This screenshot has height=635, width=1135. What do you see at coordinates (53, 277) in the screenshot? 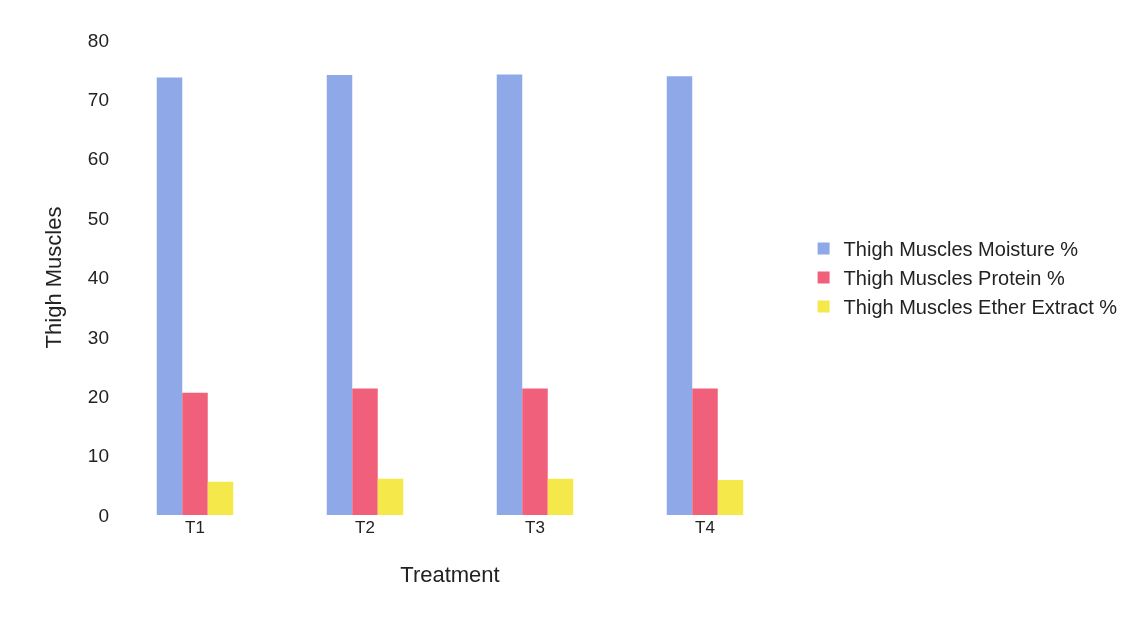
I see `y-axis-title: Thigh Muscles` at bounding box center [53, 277].